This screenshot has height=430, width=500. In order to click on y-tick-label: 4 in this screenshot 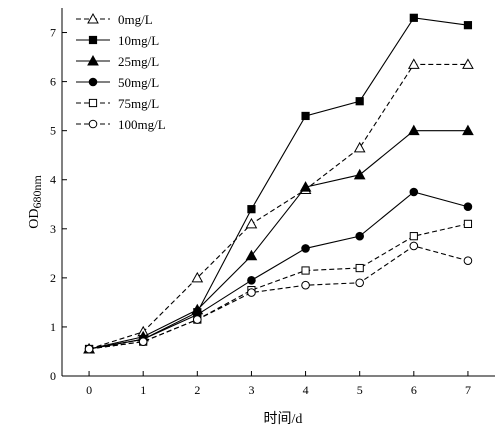, I will do `click(53, 180)`.